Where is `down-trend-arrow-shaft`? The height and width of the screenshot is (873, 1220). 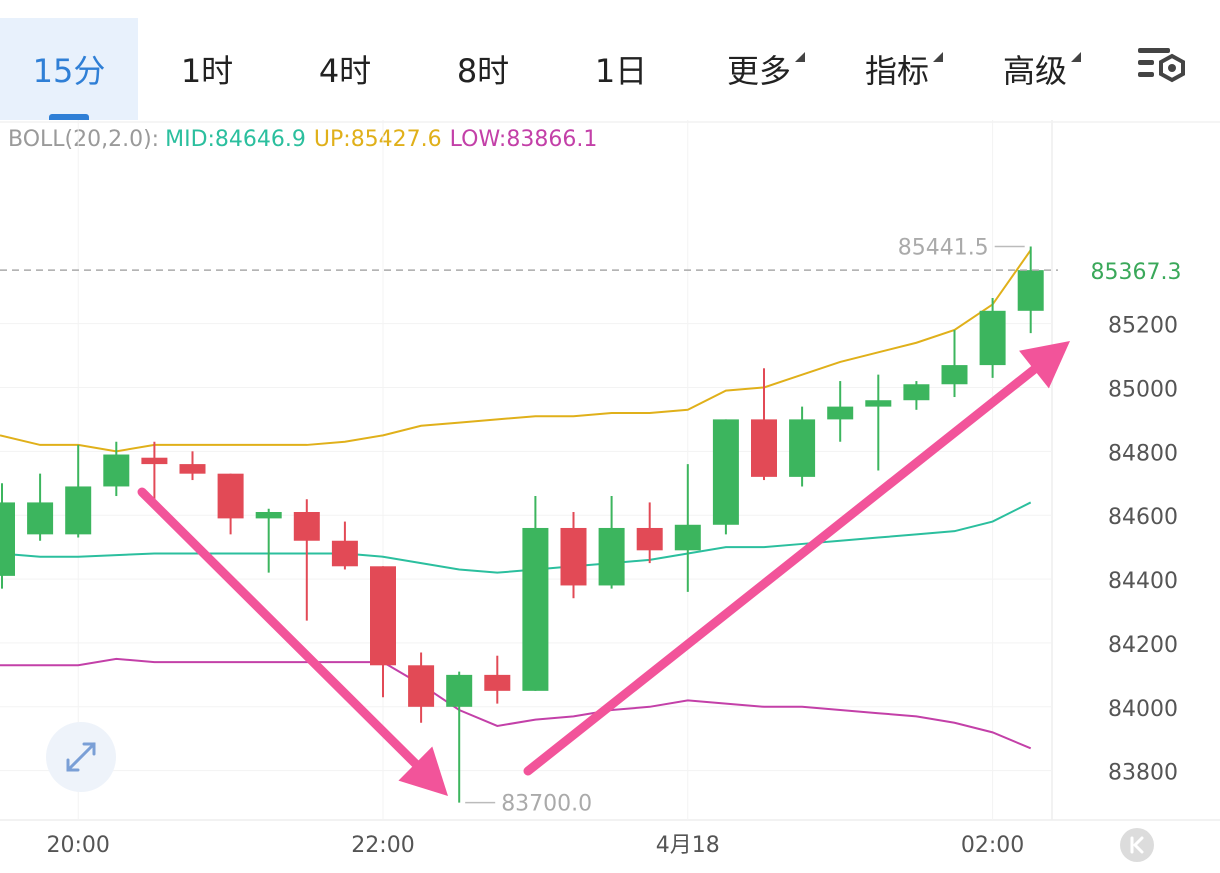
down-trend-arrow-shaft is located at coordinates (278, 628).